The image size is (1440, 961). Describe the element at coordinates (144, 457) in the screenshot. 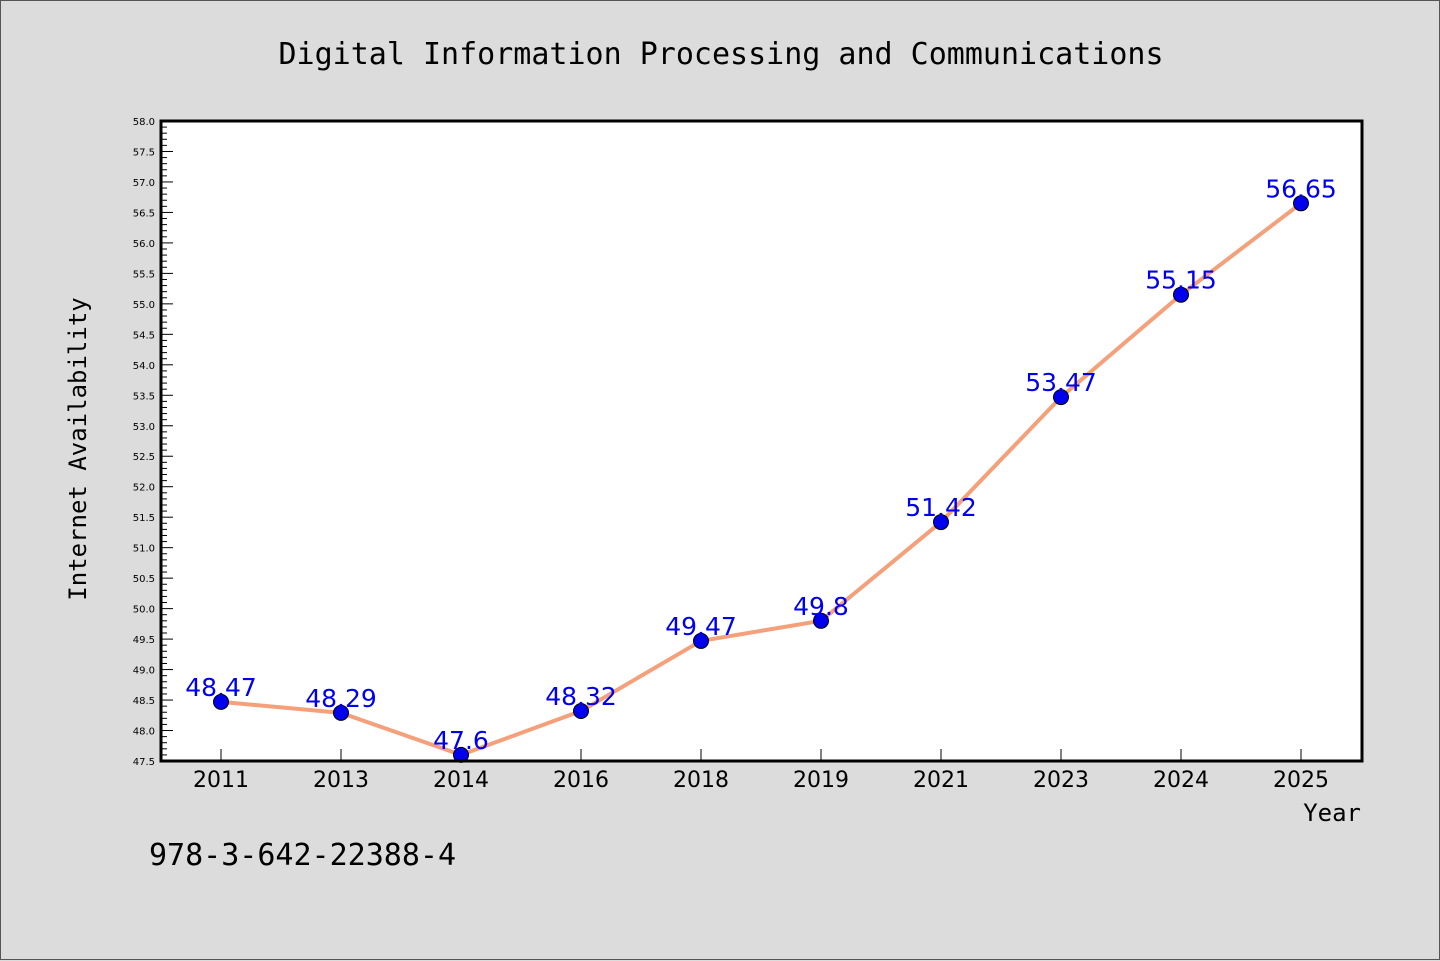

I see `y-tick-label: 52.5` at that location.